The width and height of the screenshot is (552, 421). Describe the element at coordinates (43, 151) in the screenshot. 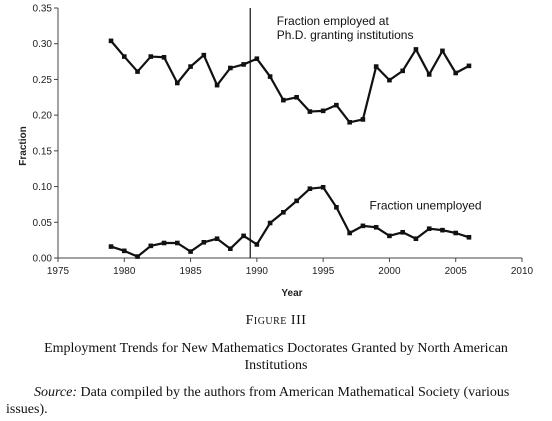

I see `y-tick-label: 0.15` at that location.